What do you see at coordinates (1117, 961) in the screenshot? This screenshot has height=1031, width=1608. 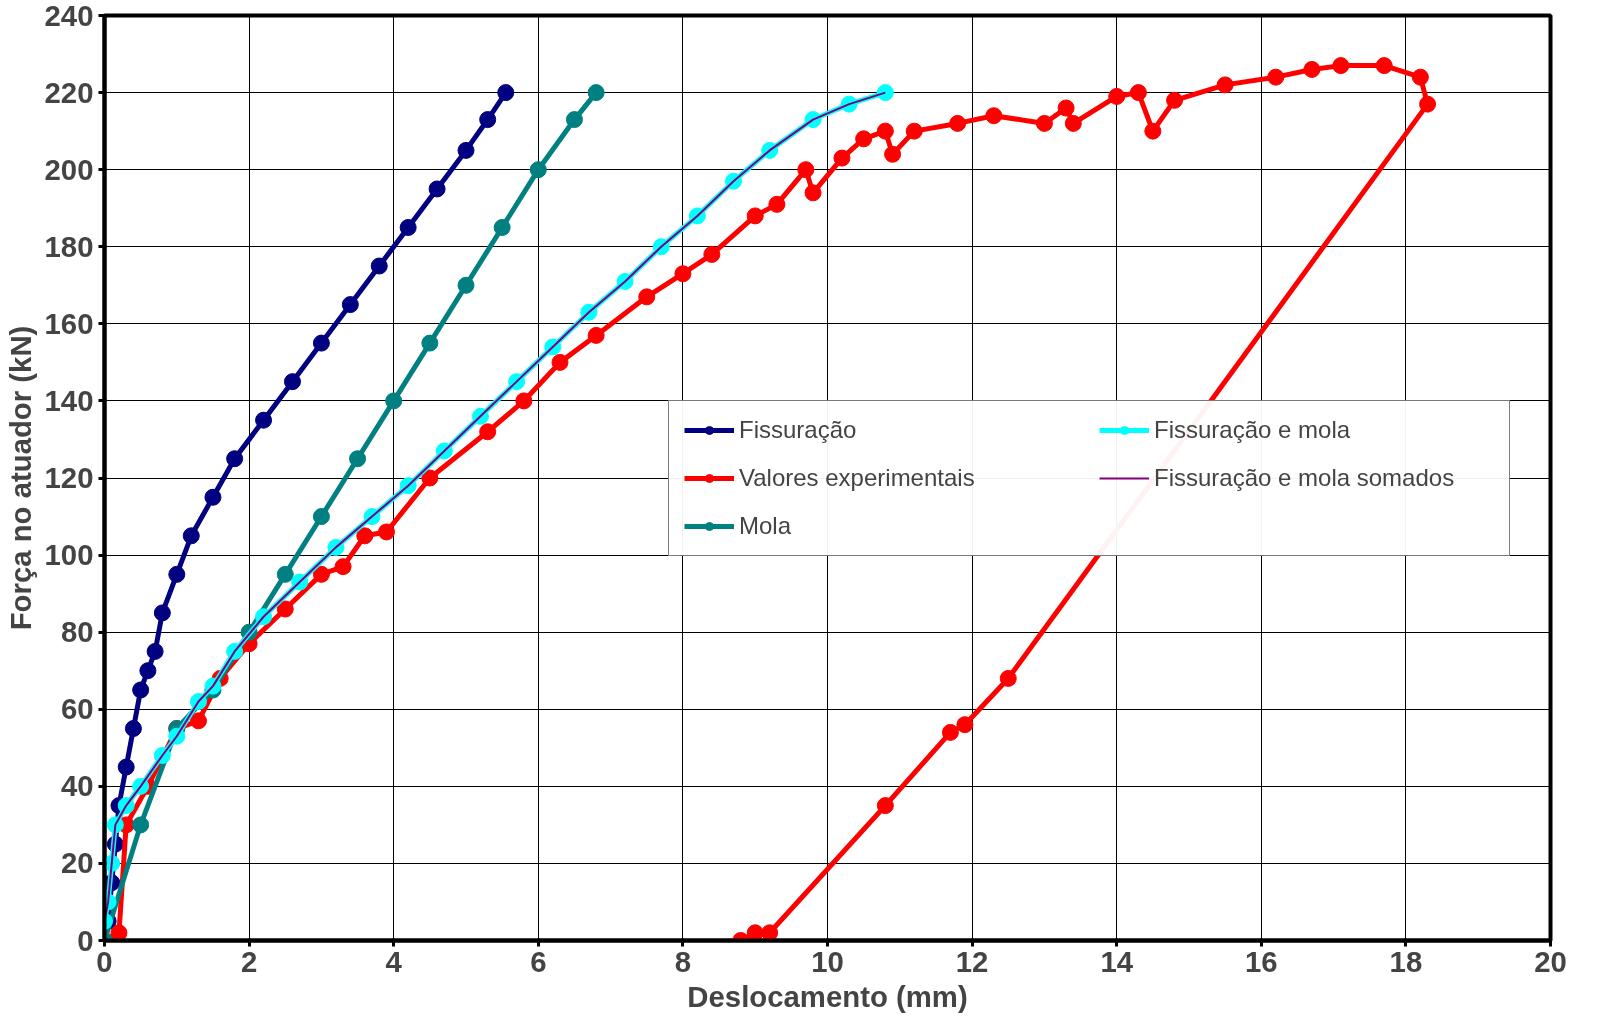 I see `x-tick-label: 14` at bounding box center [1117, 961].